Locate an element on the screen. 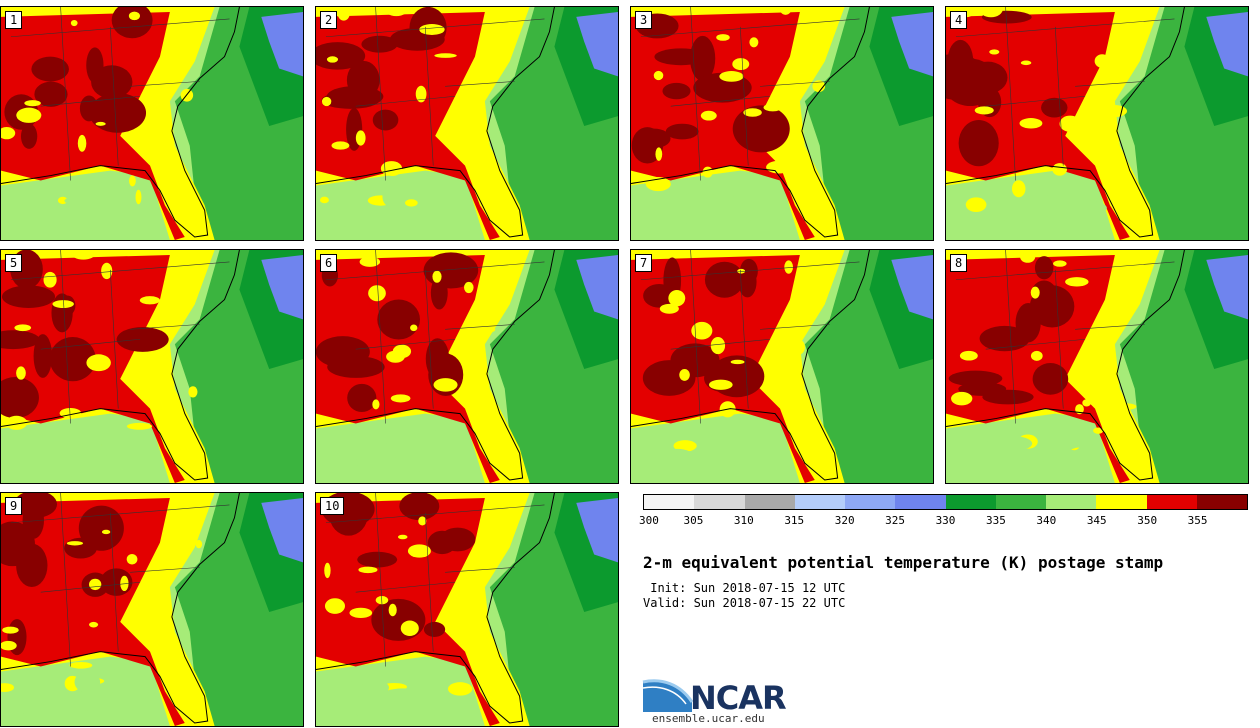 The height and width of the screenshot is (728, 1260). colorbar-tick-label: 335 is located at coordinates (995, 520).